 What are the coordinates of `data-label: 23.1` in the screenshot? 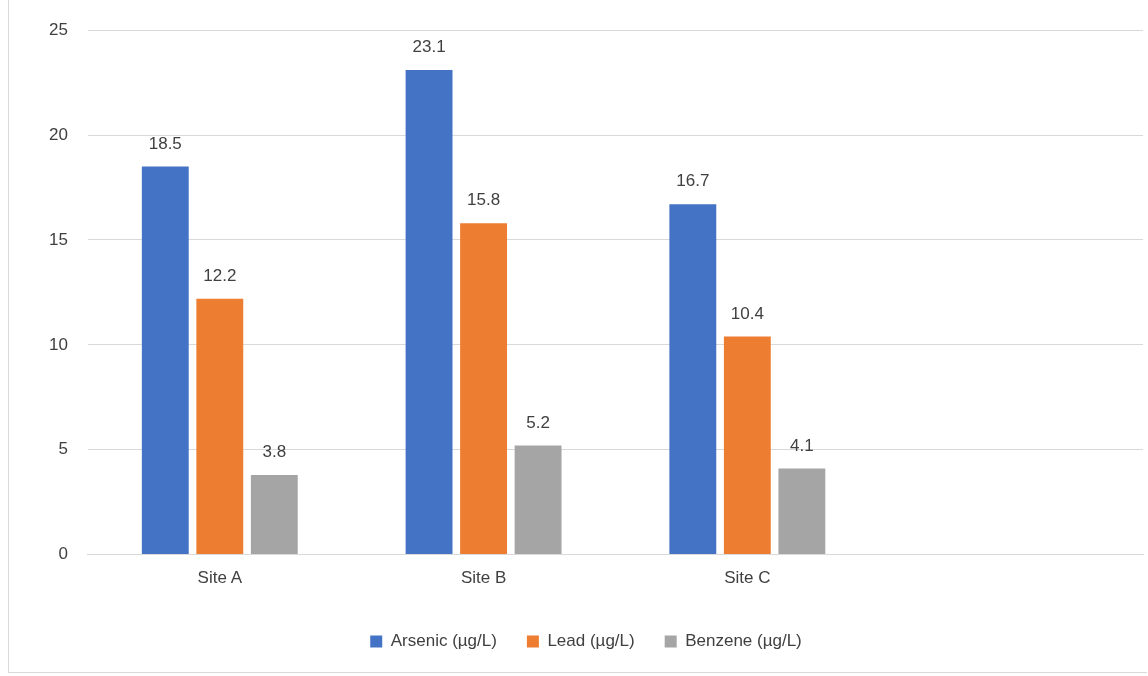 It's located at (429, 47).